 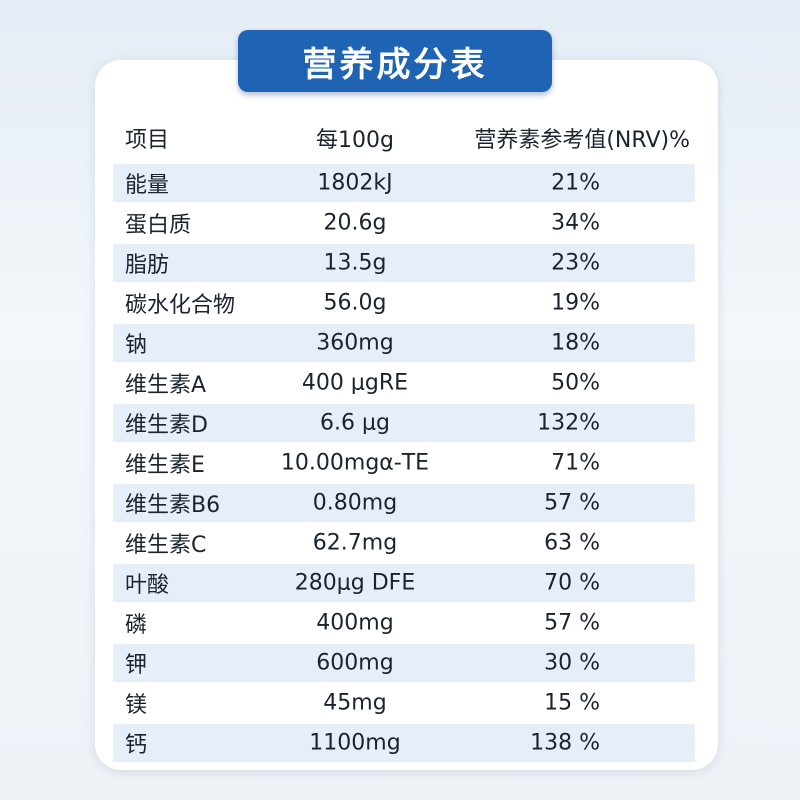 I want to click on table-row-cell: 138 %, so click(x=565, y=743).